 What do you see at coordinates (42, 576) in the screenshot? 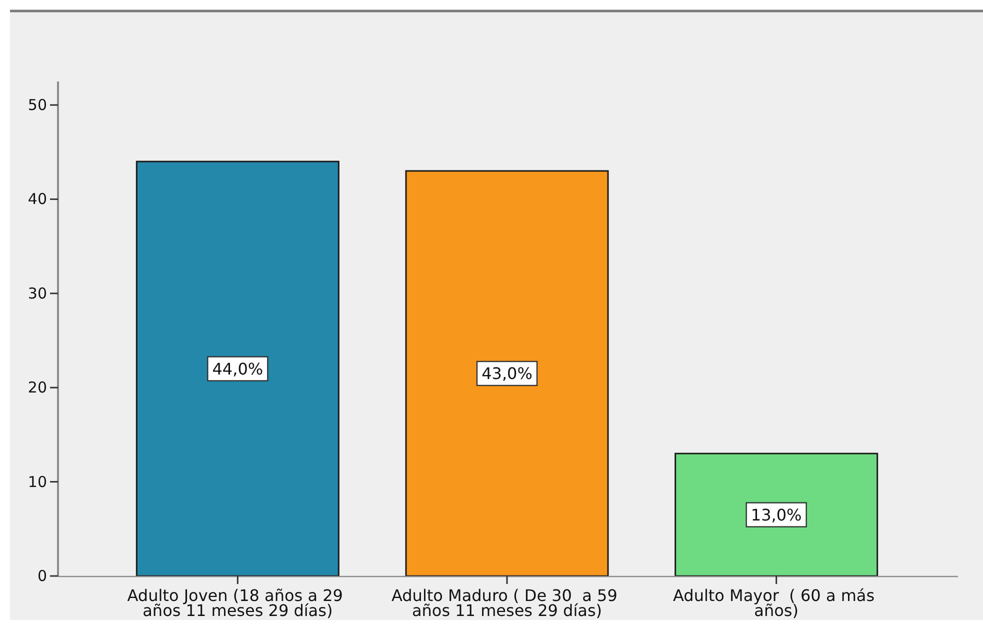
I see `y-tick-label: 0` at bounding box center [42, 576].